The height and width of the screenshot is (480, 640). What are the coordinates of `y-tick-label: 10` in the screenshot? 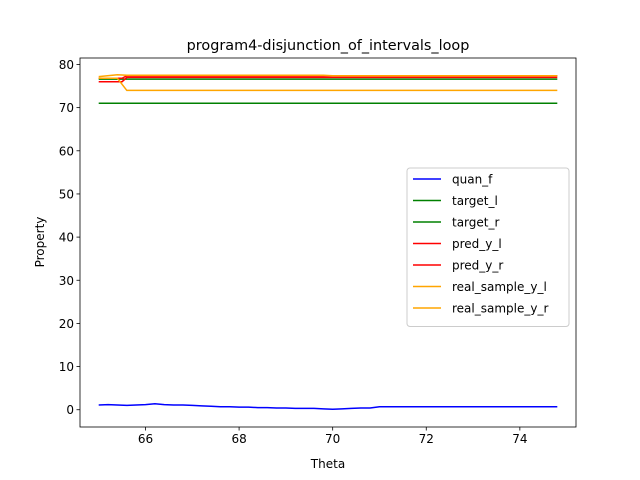 It's located at (66, 367).